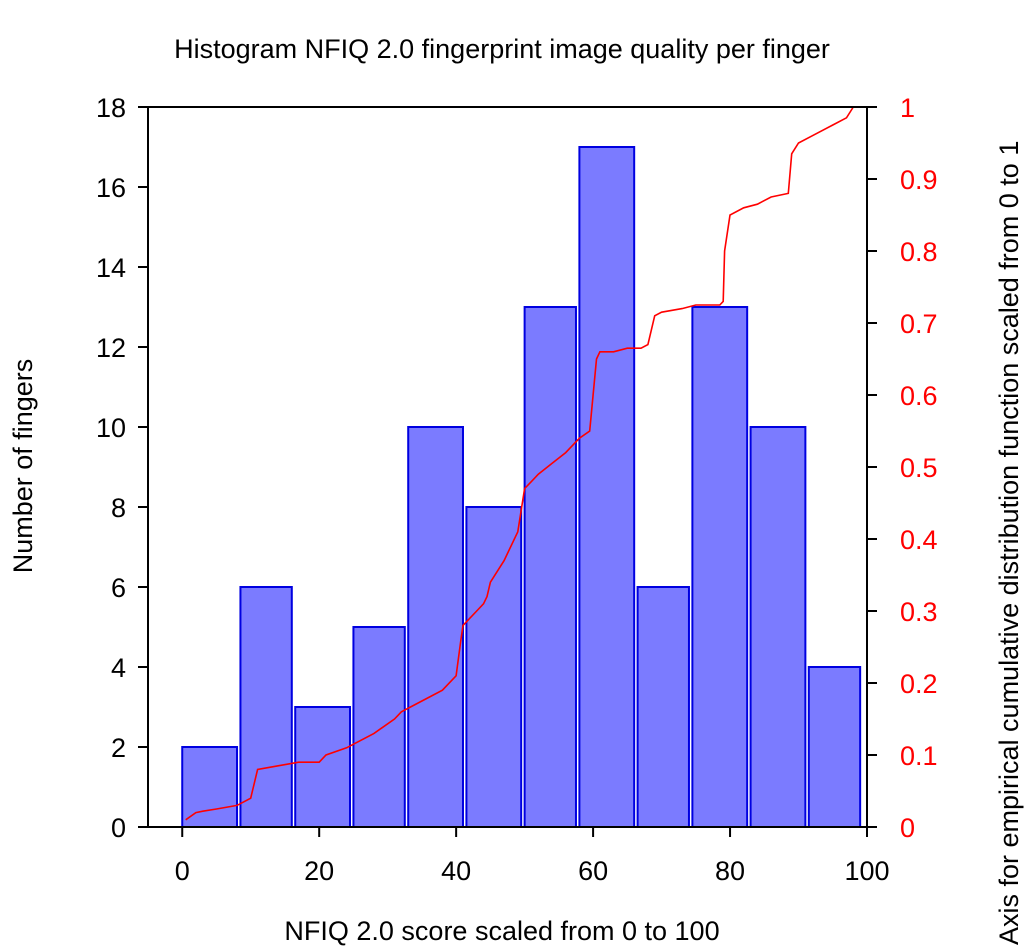  Describe the element at coordinates (907, 108) in the screenshot. I see `y2-tick-label-10: 1` at that location.